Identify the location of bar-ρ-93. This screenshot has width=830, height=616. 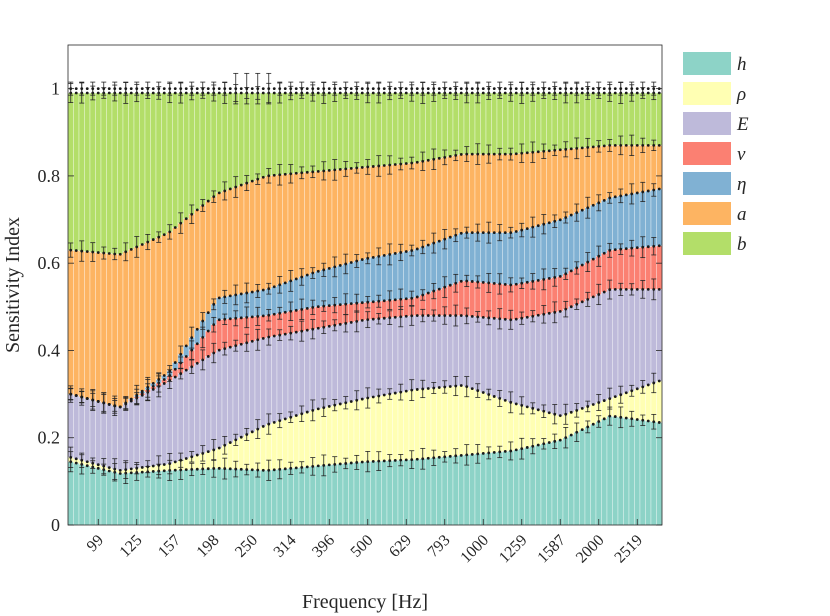
(582, 419).